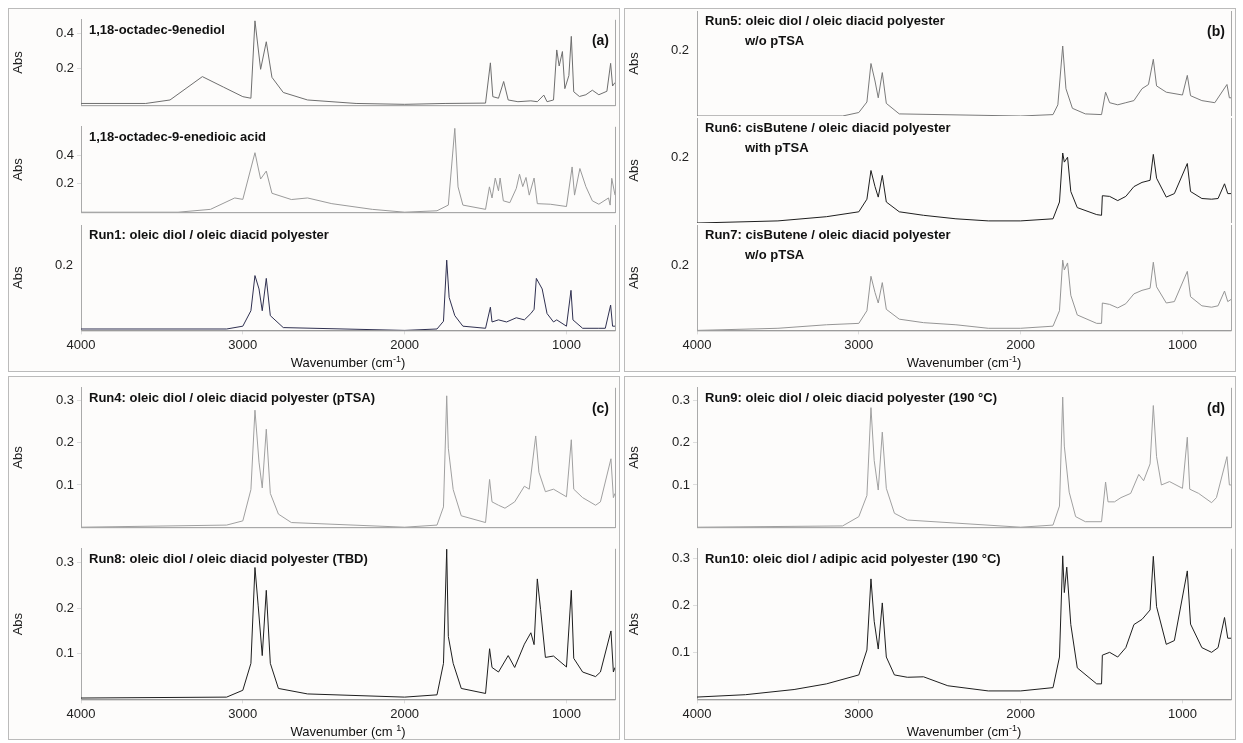  What do you see at coordinates (228, 558) in the screenshot?
I see `chart-title: Run8: oleic diol / oleic diacid polyester (TBD)` at bounding box center [228, 558].